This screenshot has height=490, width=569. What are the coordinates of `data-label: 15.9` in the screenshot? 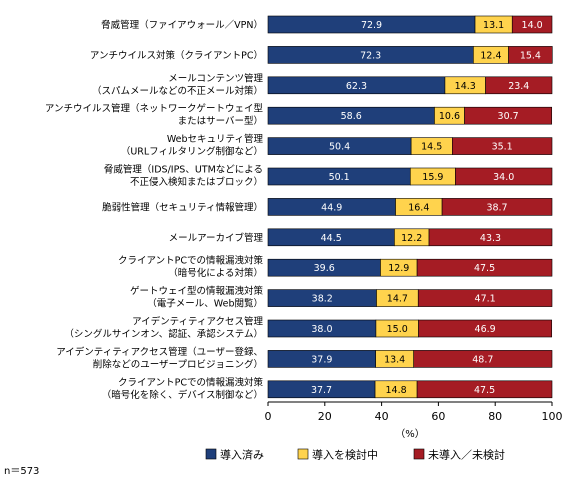 It's located at (432, 177).